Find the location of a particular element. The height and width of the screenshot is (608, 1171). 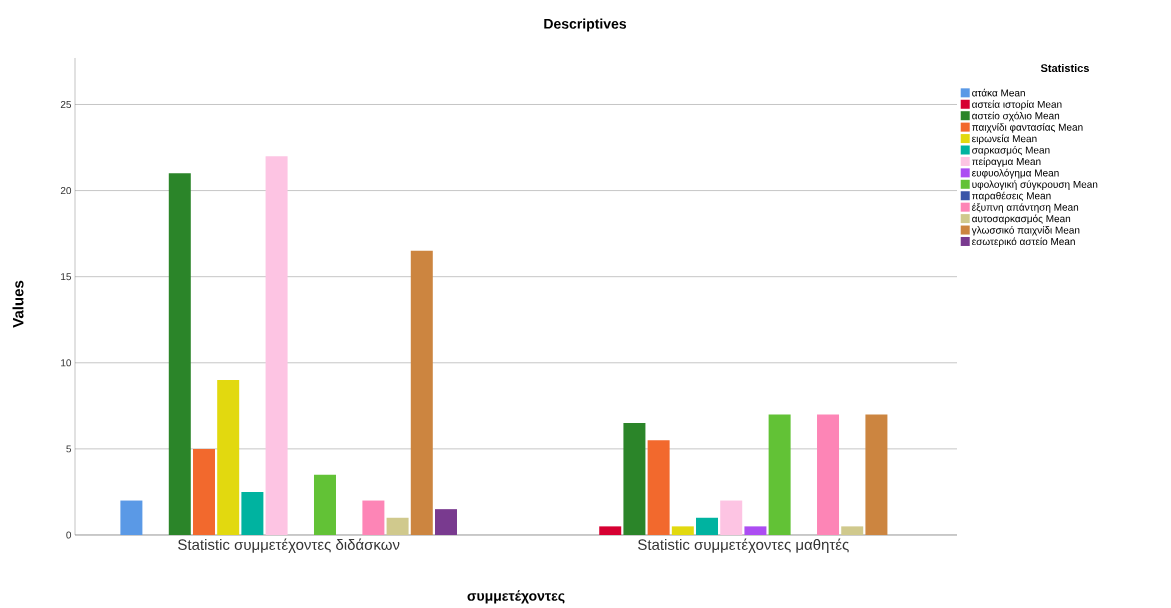

legend-label: γλωσσικό παιχνίδι Mean is located at coordinates (1025, 231).